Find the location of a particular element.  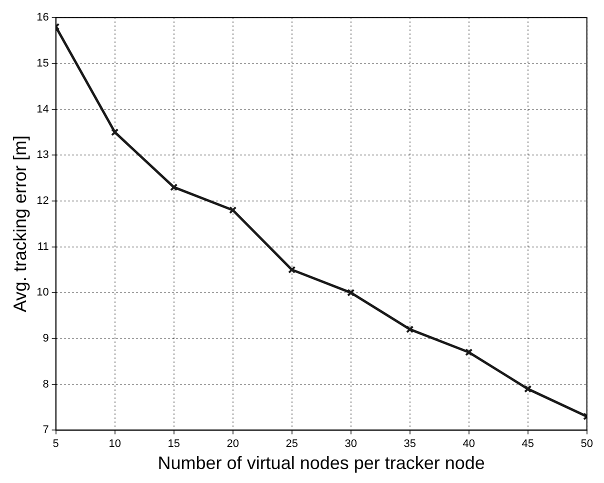

x-tick-label: 15 is located at coordinates (174, 444).